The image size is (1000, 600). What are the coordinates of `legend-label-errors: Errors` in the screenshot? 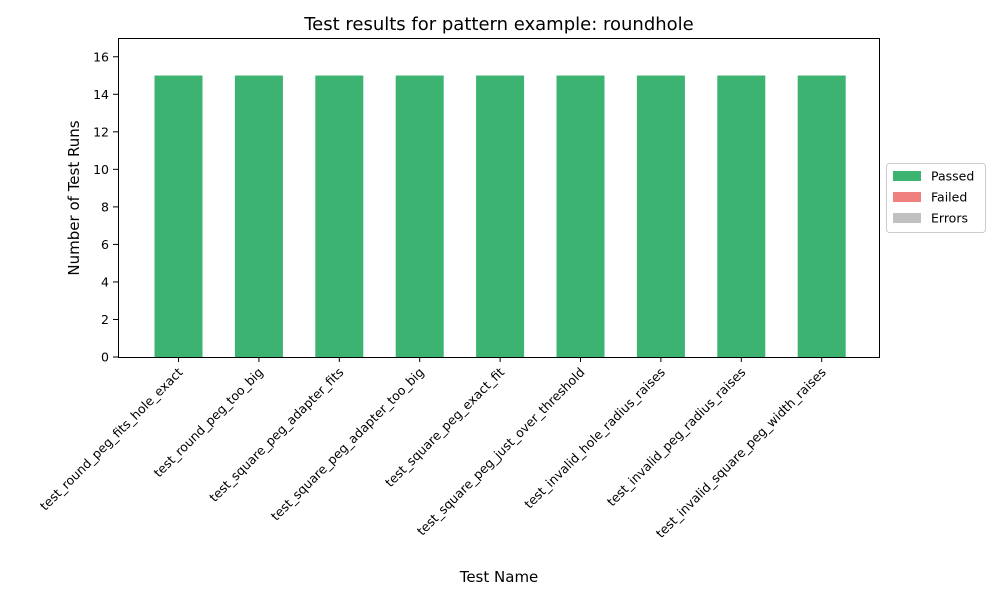 It's located at (949, 218).